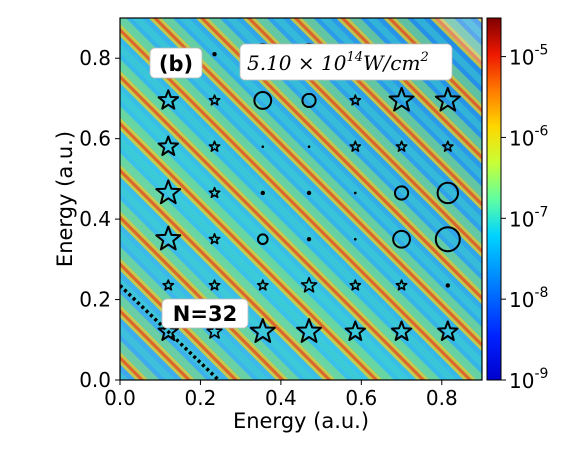  I want to click on threshold-line, so click(170, 332).